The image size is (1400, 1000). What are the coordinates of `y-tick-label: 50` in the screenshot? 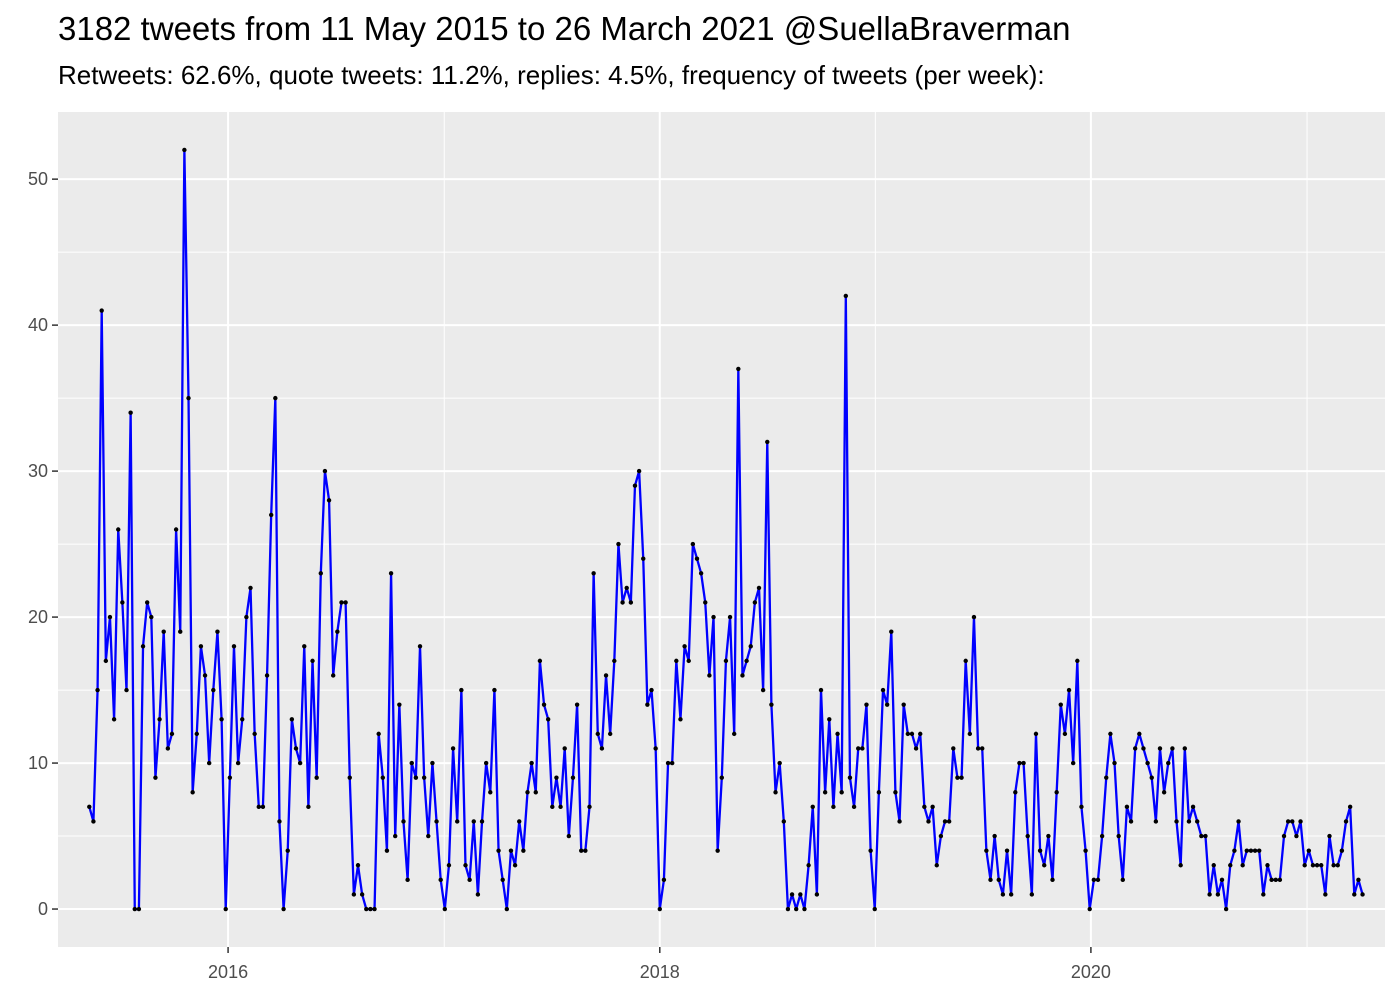 It's located at (38, 179).